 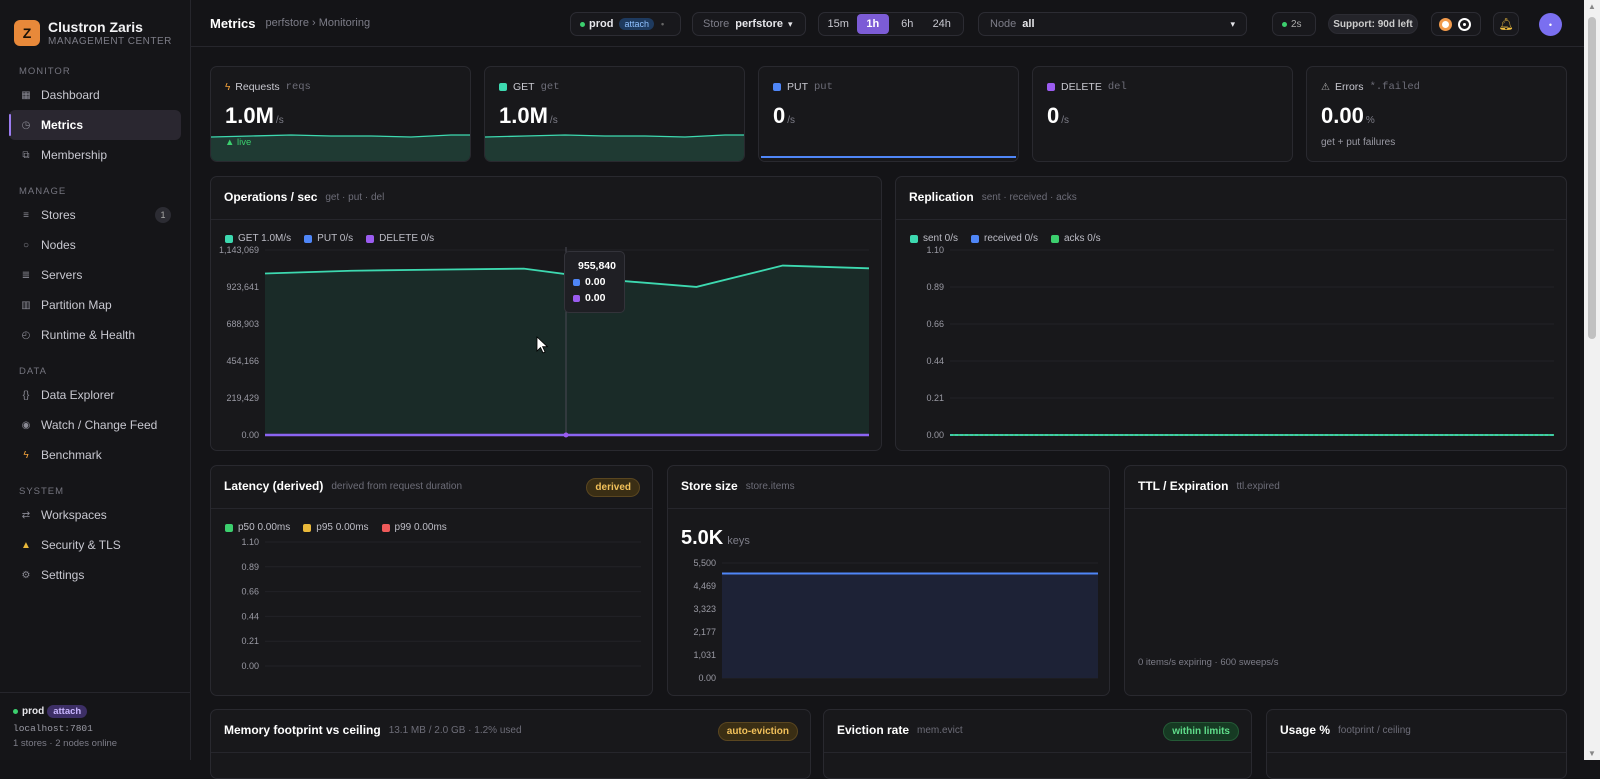 What do you see at coordinates (615, 148) in the screenshot?
I see `sparkline-area` at bounding box center [615, 148].